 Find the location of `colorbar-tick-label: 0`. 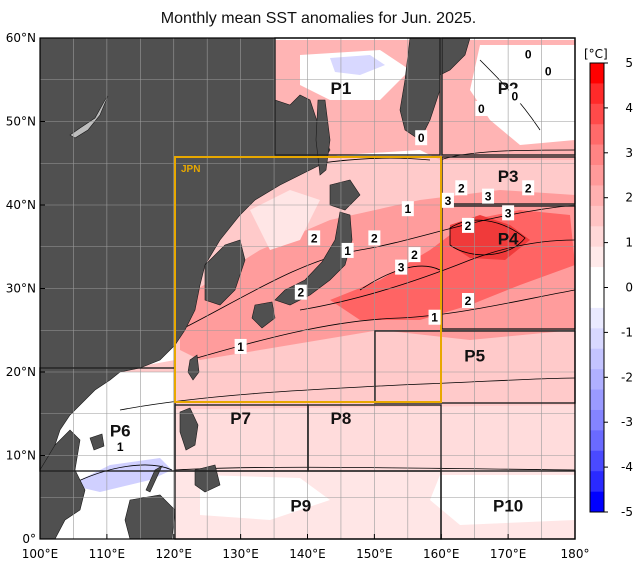

colorbar-tick-label: 0 is located at coordinates (629, 288).